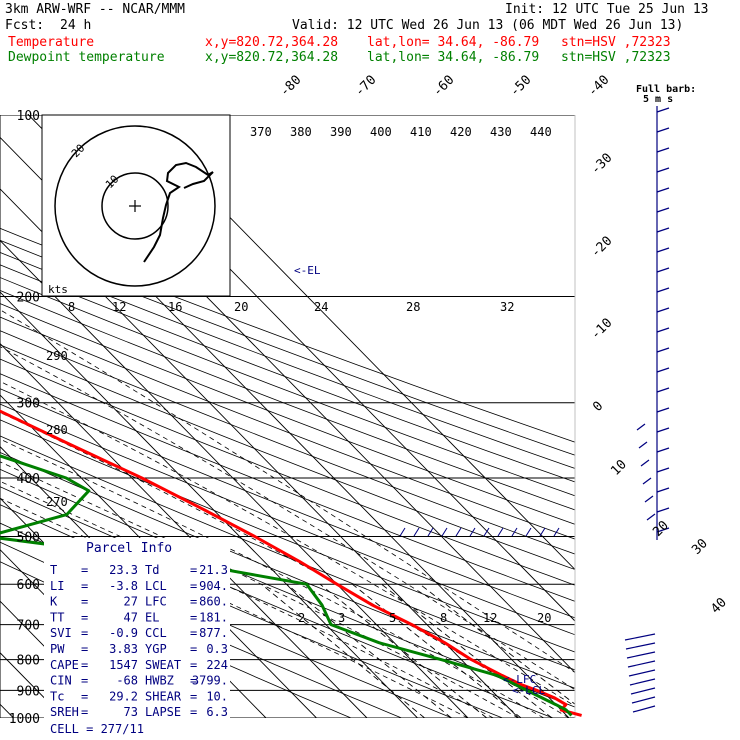 The width and height of the screenshot is (740, 740). I want to click on parcel-value: 0.3, so click(217, 649).